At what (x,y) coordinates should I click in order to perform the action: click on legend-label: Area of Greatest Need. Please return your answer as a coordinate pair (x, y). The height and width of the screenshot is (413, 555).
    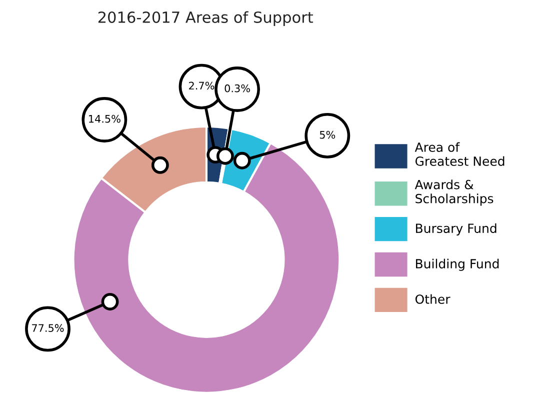
    Looking at the image, I should click on (459, 154).